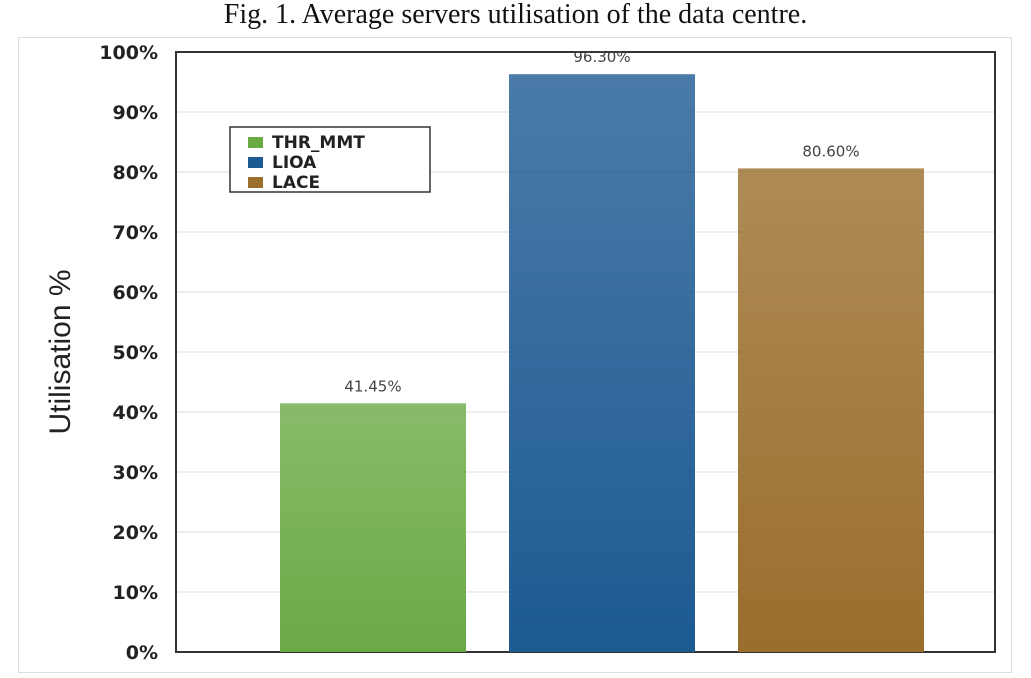 This screenshot has height=678, width=1031. Describe the element at coordinates (135, 473) in the screenshot. I see `y-tick-label: 30%` at that location.